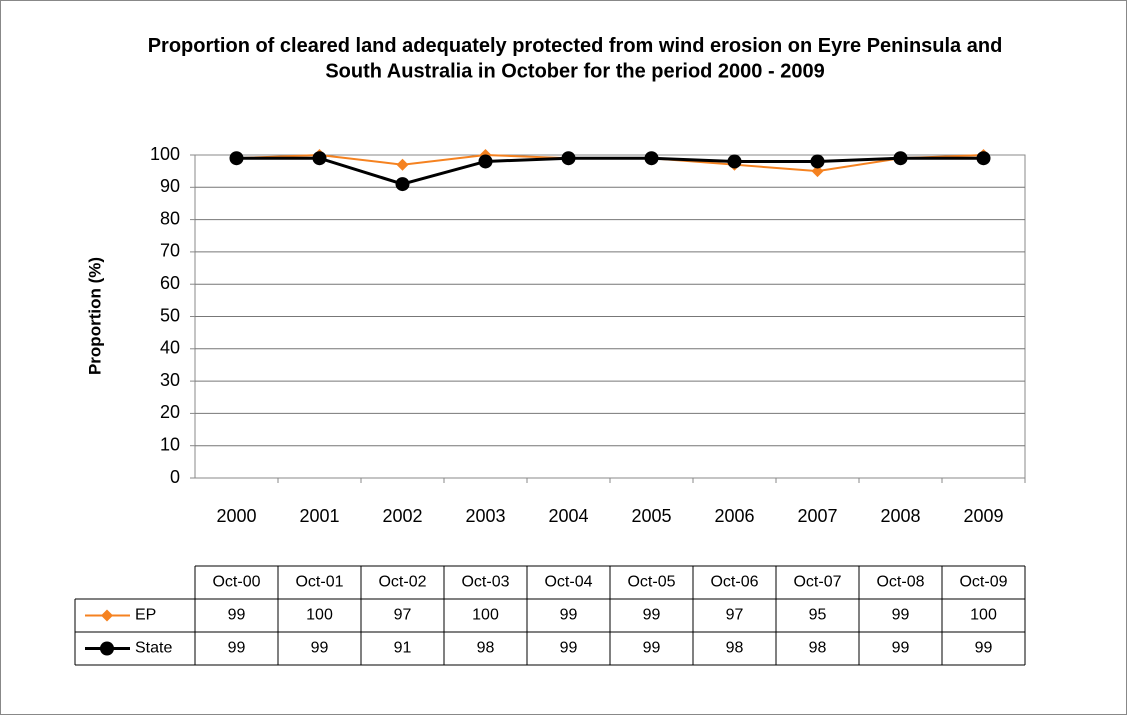  What do you see at coordinates (900, 582) in the screenshot?
I see `table-header: Oct-08` at bounding box center [900, 582].